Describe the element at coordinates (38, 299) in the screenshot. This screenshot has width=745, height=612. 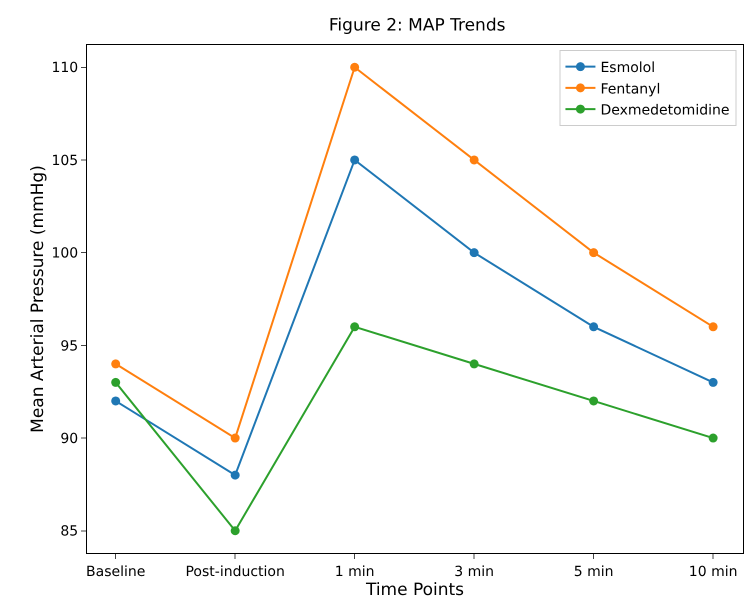
I see `y-axis-title: Mean Arterial Pressure (mmHg)` at that location.